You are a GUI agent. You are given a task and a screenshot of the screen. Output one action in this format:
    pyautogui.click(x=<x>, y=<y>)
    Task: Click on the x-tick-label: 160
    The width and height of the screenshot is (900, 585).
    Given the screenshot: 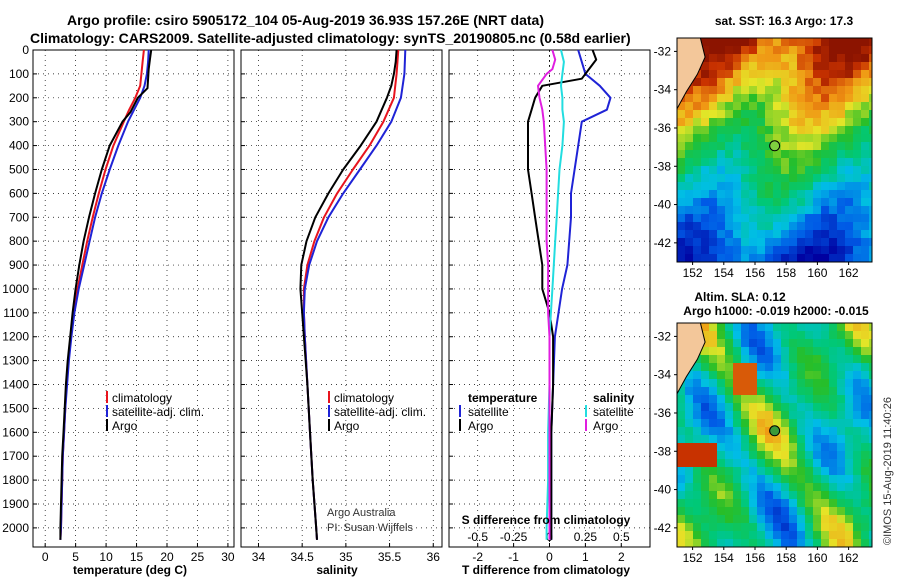 What is the action you would take?
    pyautogui.click(x=817, y=273)
    